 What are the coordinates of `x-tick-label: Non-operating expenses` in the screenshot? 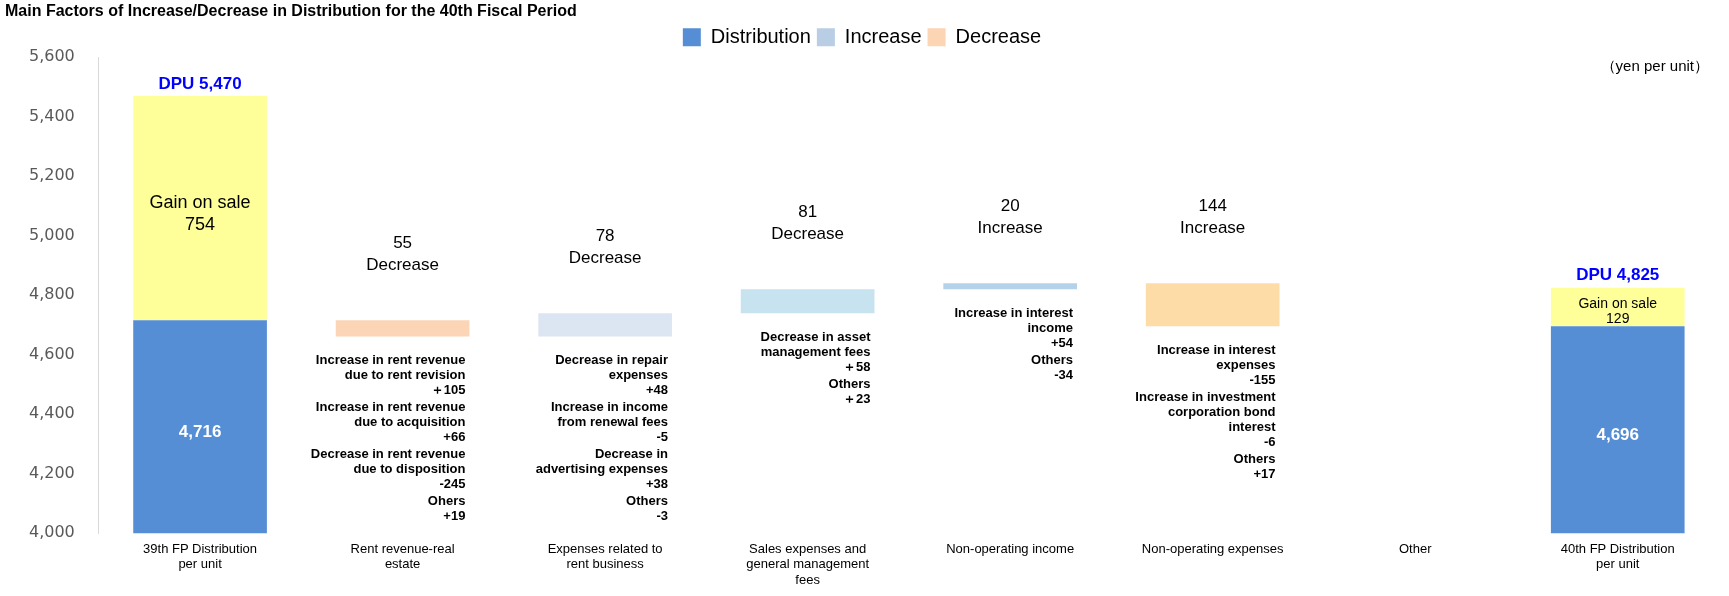 It's located at (1213, 548).